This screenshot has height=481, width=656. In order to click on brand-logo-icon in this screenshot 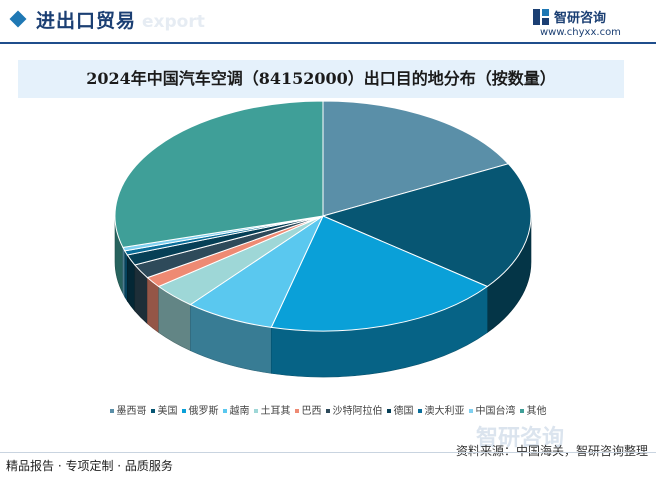, I will do `click(541, 17)`.